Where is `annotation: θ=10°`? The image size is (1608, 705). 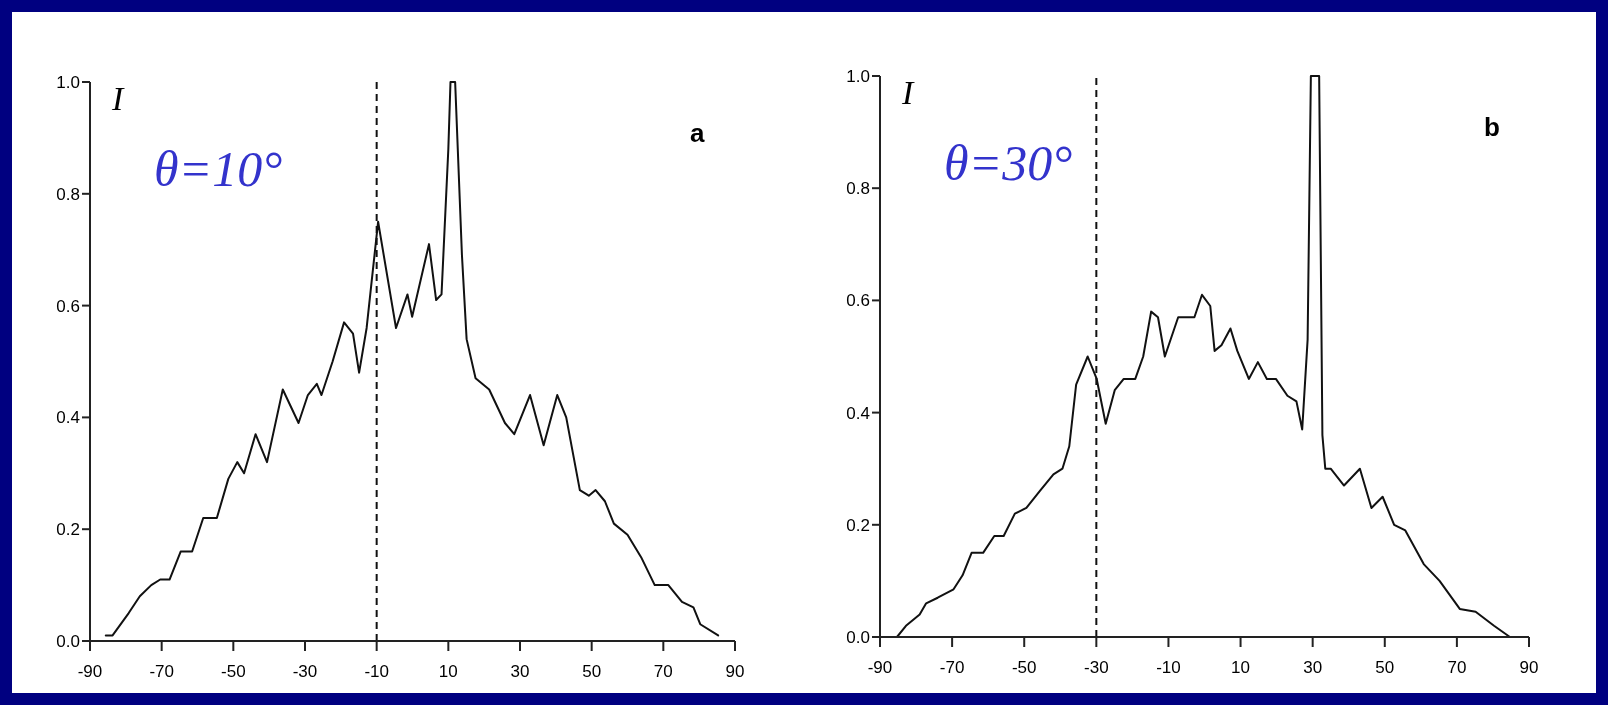
annotation: θ=10° is located at coordinates (218, 169).